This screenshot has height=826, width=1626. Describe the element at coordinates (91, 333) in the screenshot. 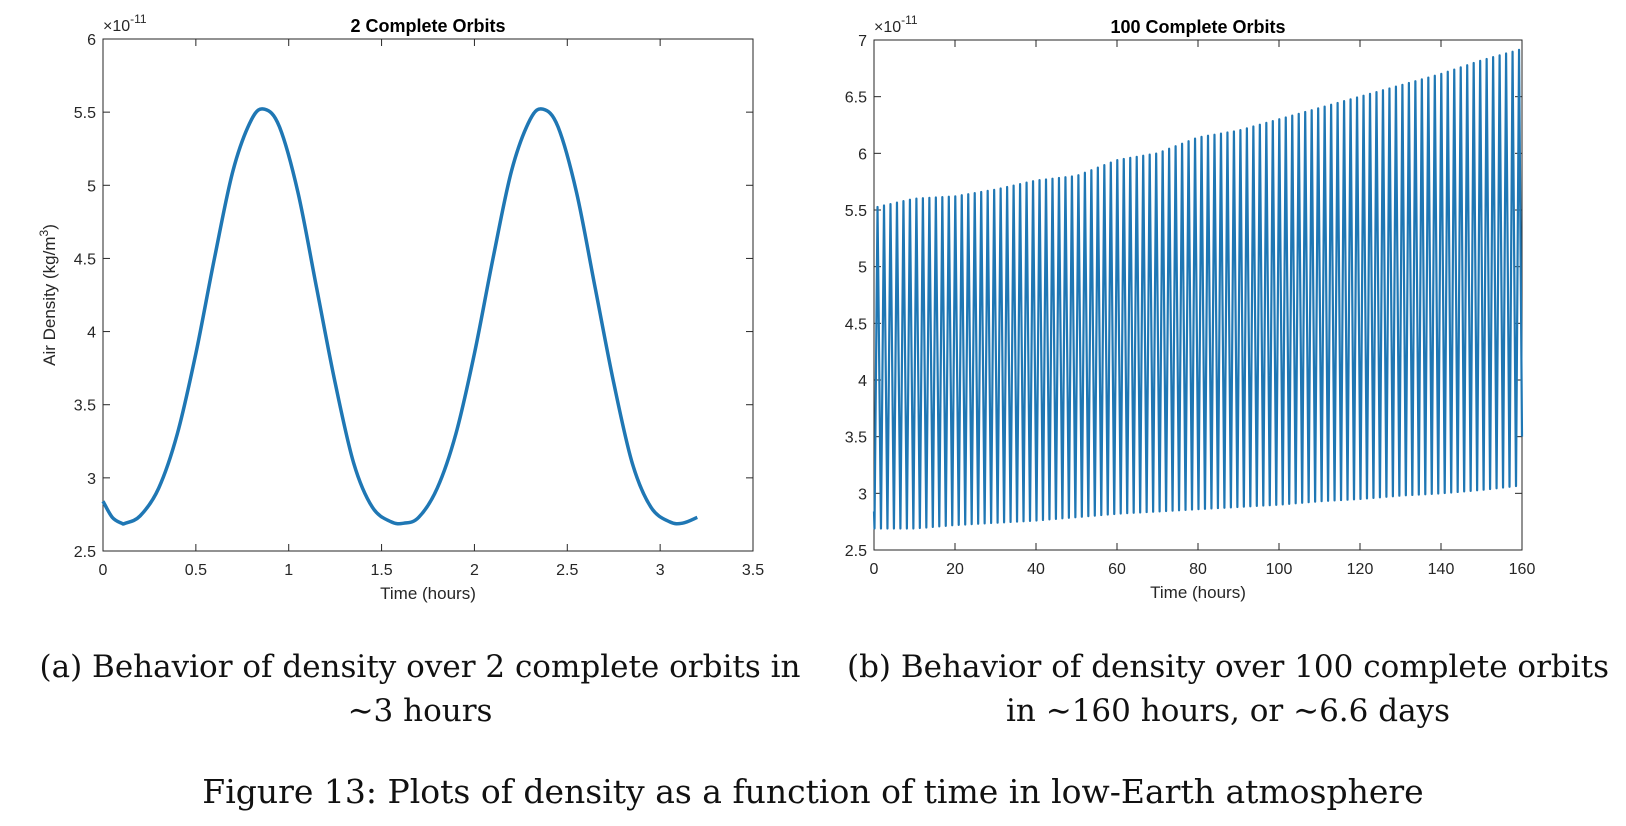

I see `chart-a-y-tick-label: 4` at that location.